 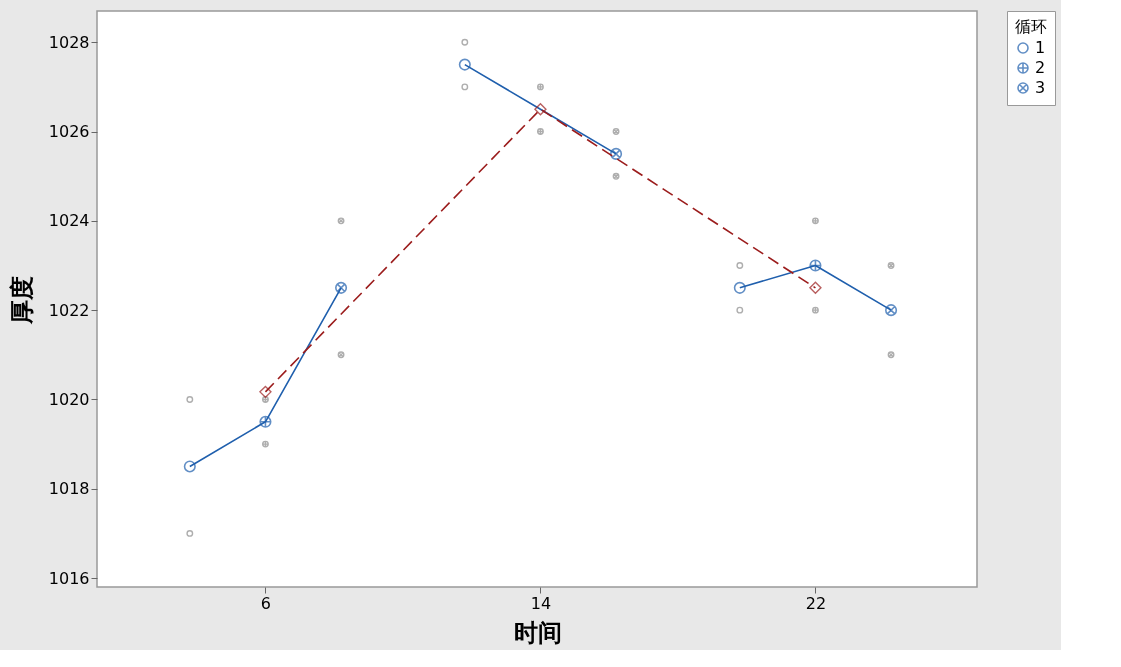 I want to click on y-tick-label: 1016, so click(x=69, y=578).